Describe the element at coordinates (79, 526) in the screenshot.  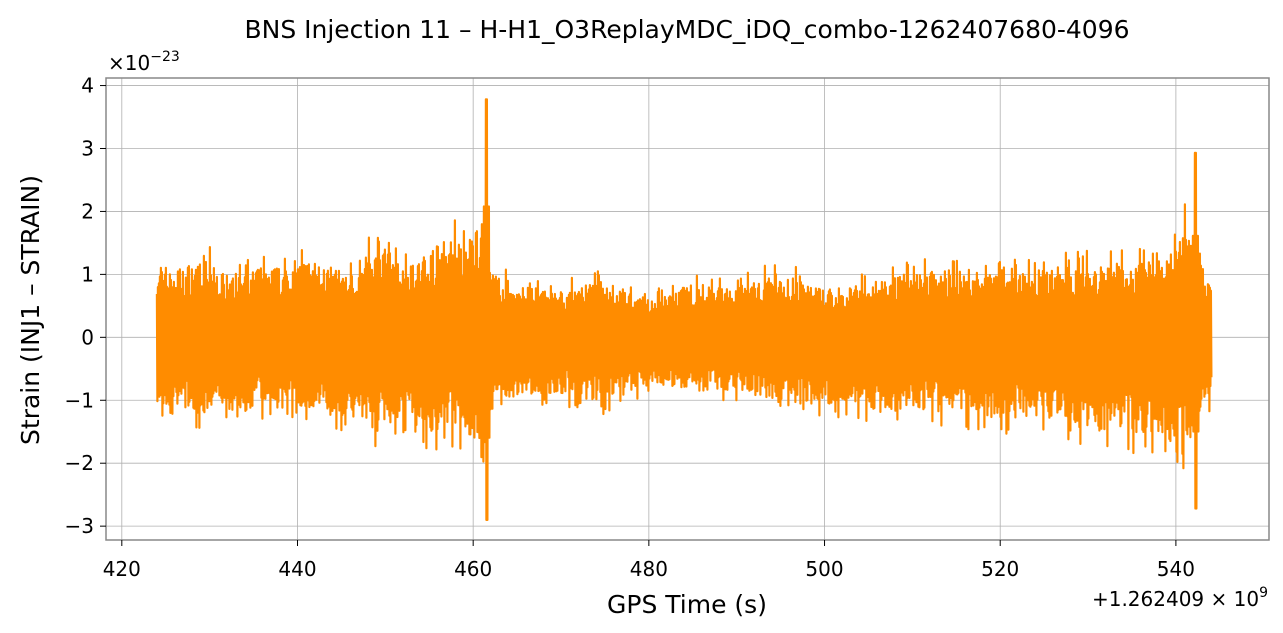
I see `y-tick-label: −3` at that location.